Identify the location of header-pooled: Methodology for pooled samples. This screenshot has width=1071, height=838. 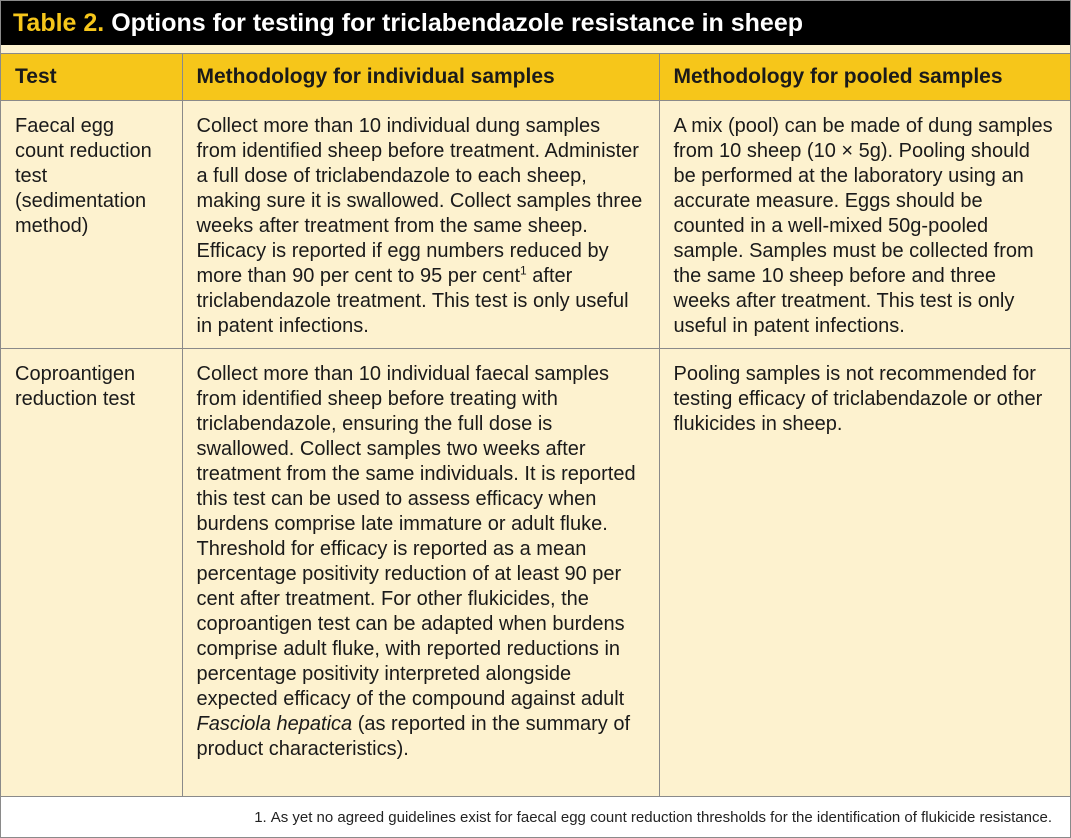
(864, 77).